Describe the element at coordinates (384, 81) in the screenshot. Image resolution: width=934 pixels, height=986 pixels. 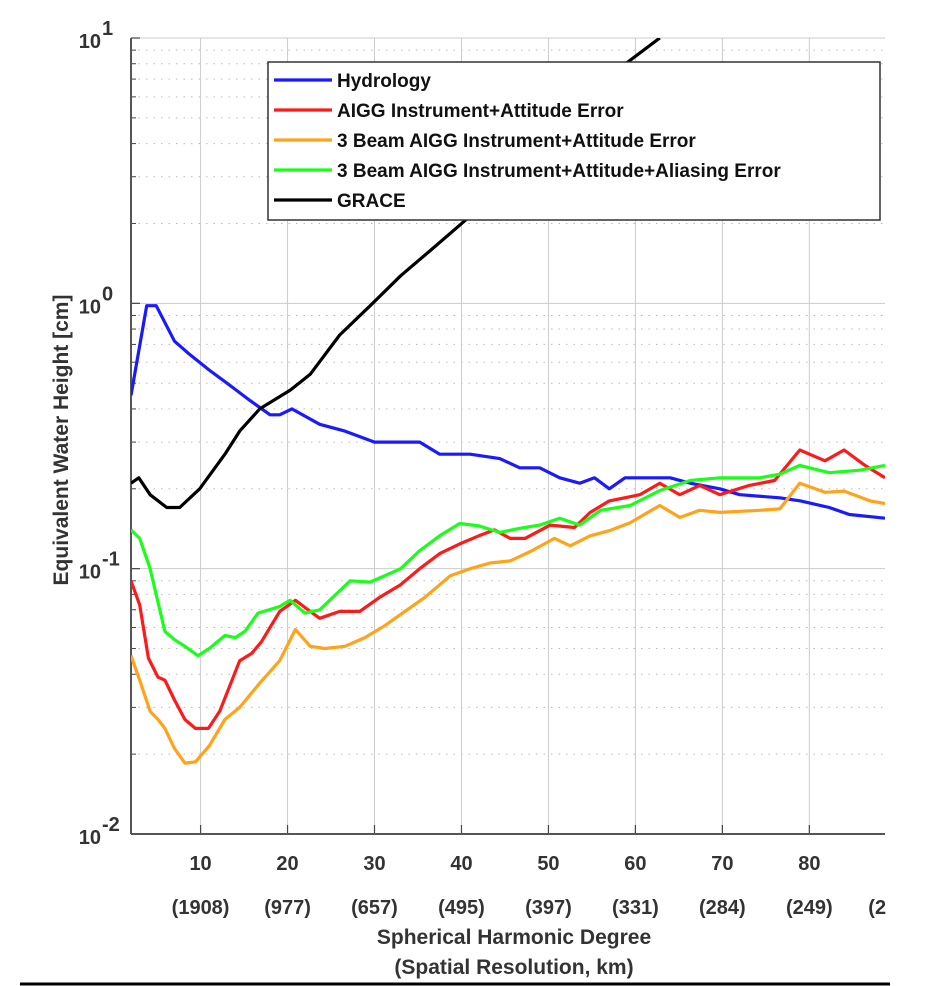
I see `legend-label: Hydrology` at that location.